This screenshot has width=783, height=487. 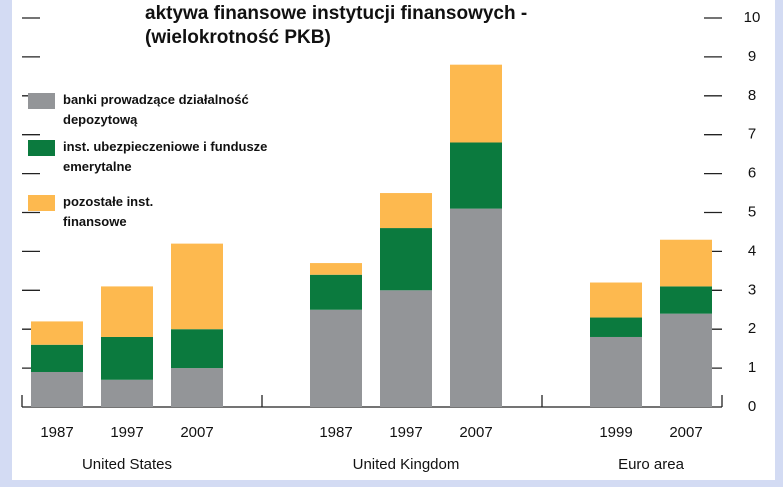 I want to click on legend-label: banki prowadzące działalność depozytową, so click(x=156, y=109).